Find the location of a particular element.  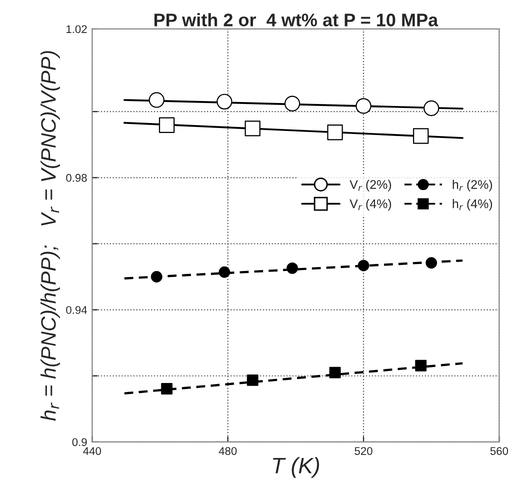

legend-label: h$_{r}$ (2%) is located at coordinates (472, 186).